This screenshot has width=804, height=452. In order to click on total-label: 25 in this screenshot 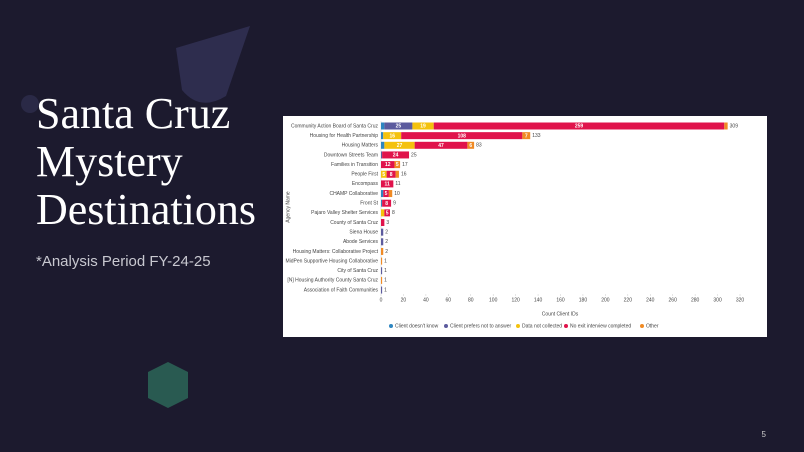, I will do `click(414, 155)`.